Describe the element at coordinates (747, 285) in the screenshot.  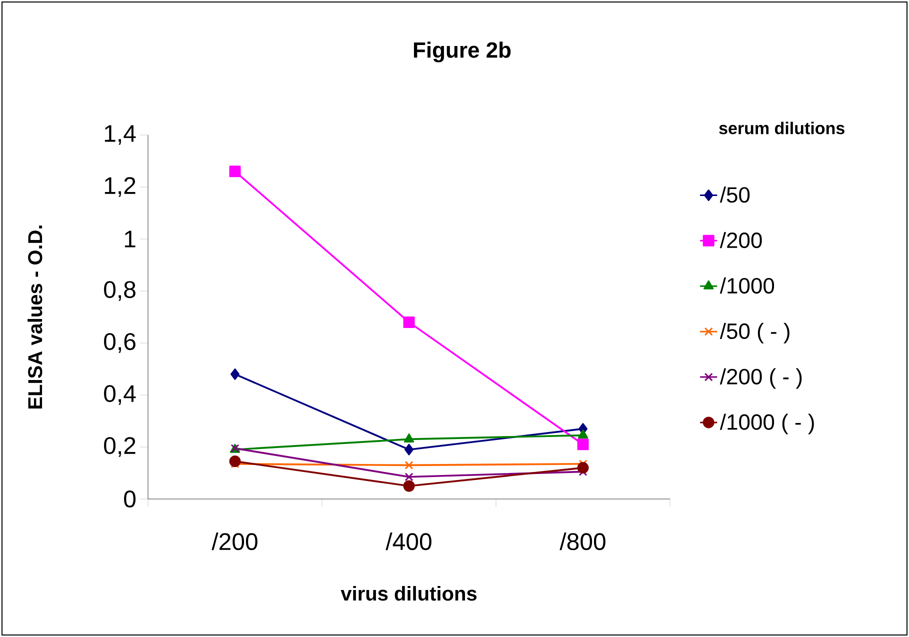
I see `legend-label: /1000` at that location.